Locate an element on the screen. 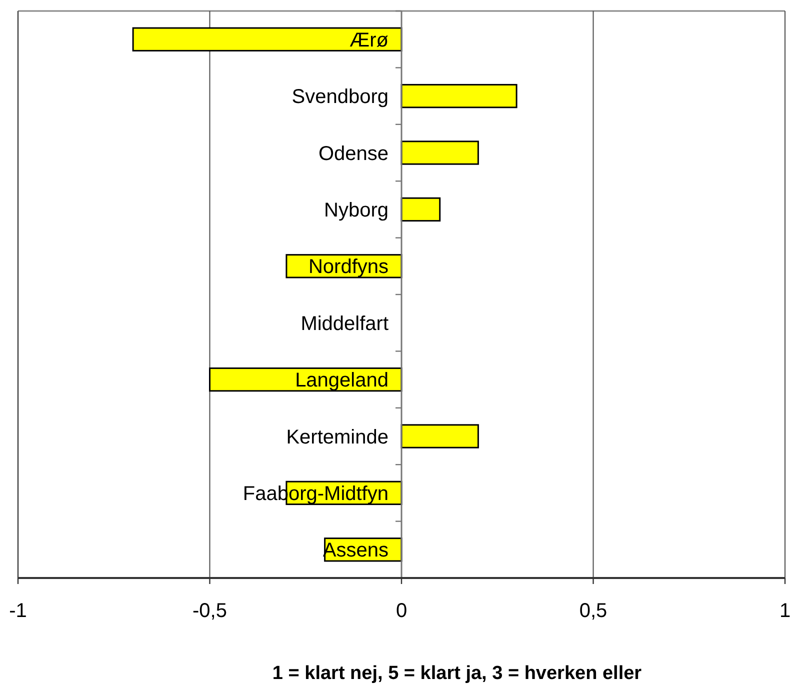  x-tick-label: -1 is located at coordinates (18, 611).